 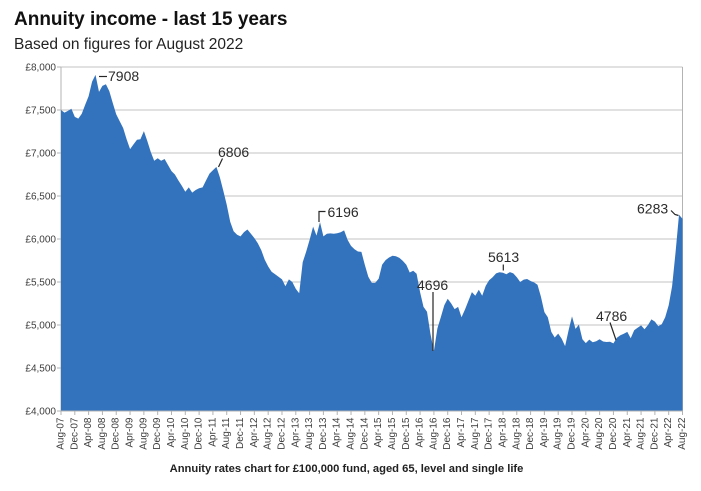 What do you see at coordinates (240, 433) in the screenshot?
I see `svg-text: Dec-11` at bounding box center [240, 433].